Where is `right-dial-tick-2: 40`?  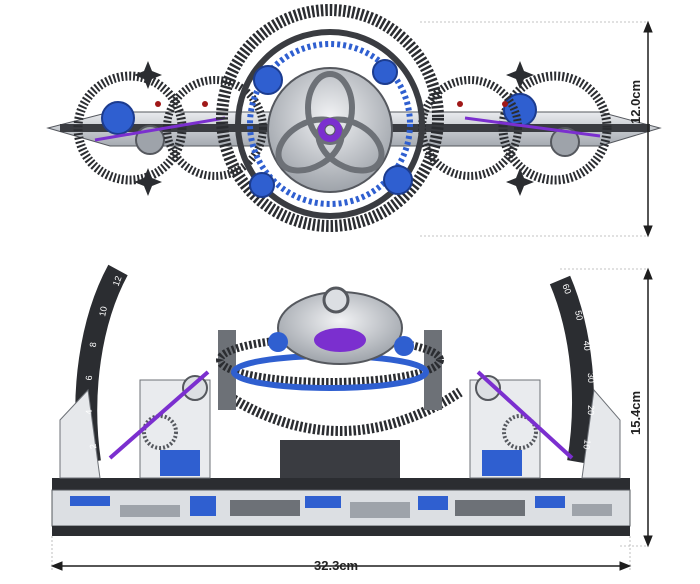
right-dial-tick-2: 40 is located at coordinates (586, 345).